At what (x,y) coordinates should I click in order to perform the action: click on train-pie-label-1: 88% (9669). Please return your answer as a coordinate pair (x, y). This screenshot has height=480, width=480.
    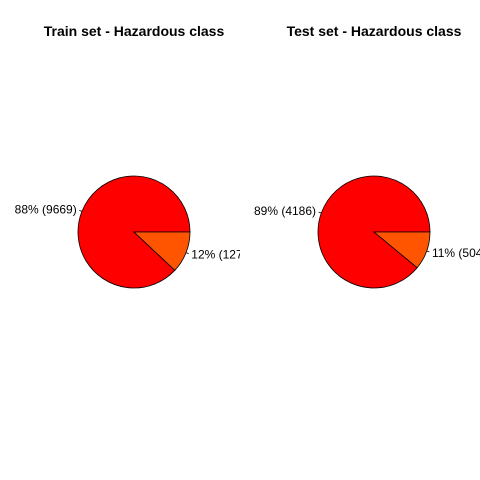
    Looking at the image, I should click on (46, 209).